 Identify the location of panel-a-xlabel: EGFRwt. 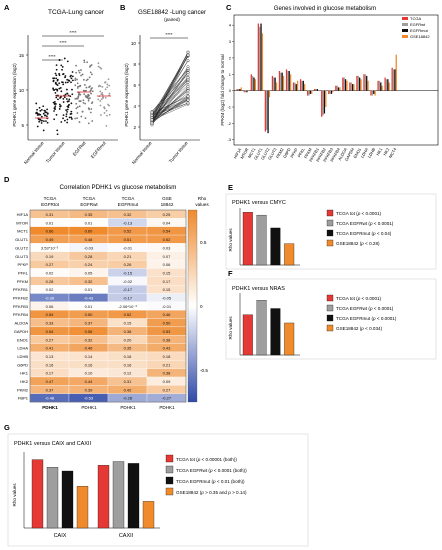
(79, 148).